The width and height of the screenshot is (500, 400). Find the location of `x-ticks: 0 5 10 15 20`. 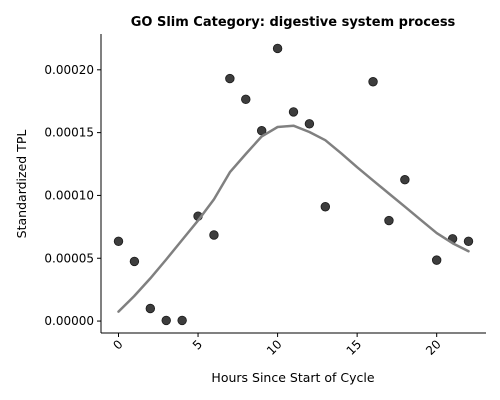

x-ticks: 0 5 10 15 20 is located at coordinates (277, 345).